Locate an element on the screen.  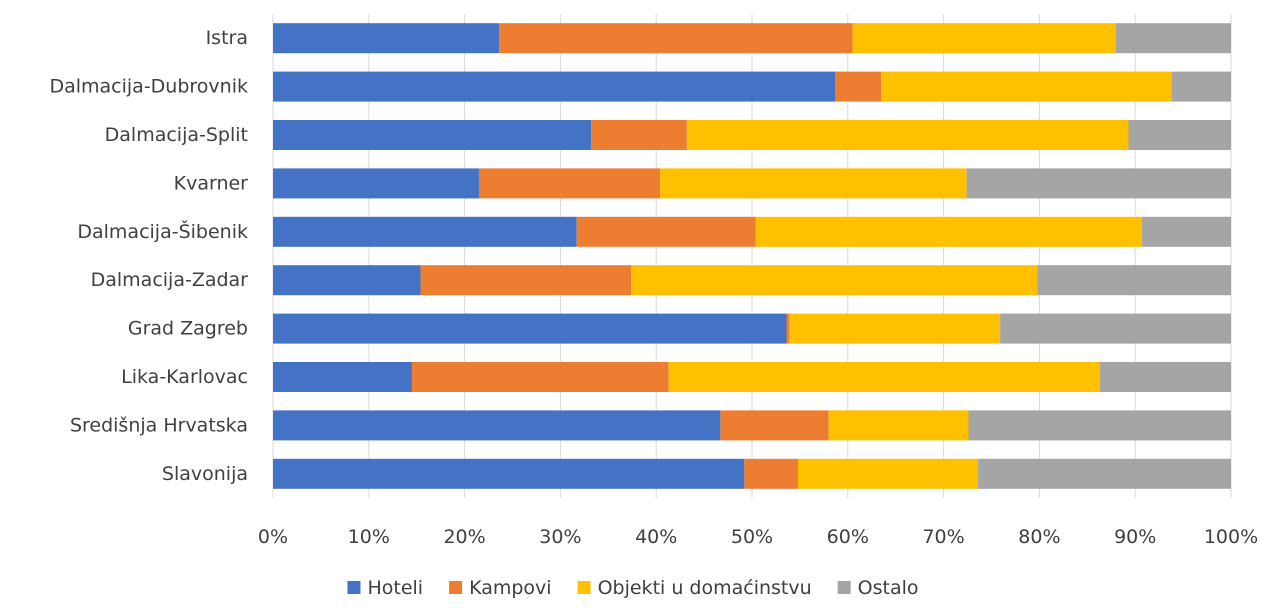
x-tick-label: 50% is located at coordinates (752, 537).